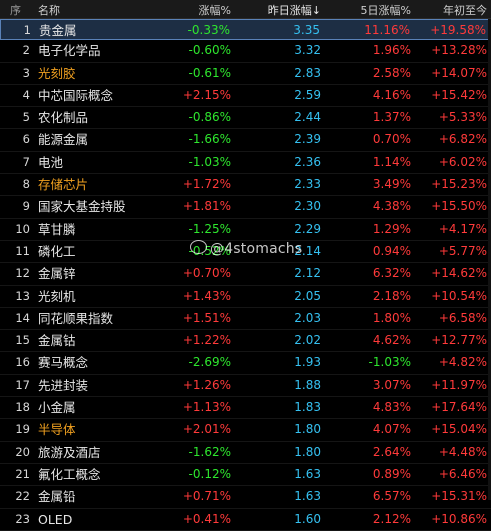 This screenshot has height=531, width=491. I want to click on sector-name: 电池, so click(51, 162).